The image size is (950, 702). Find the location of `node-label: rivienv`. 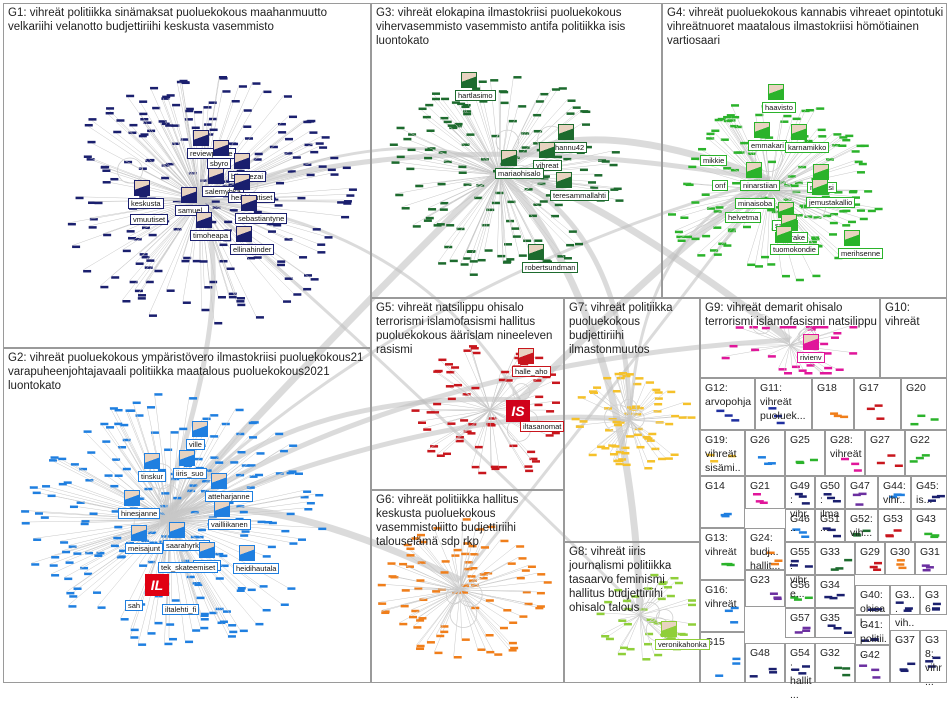

node-label: rivienv is located at coordinates (811, 357).